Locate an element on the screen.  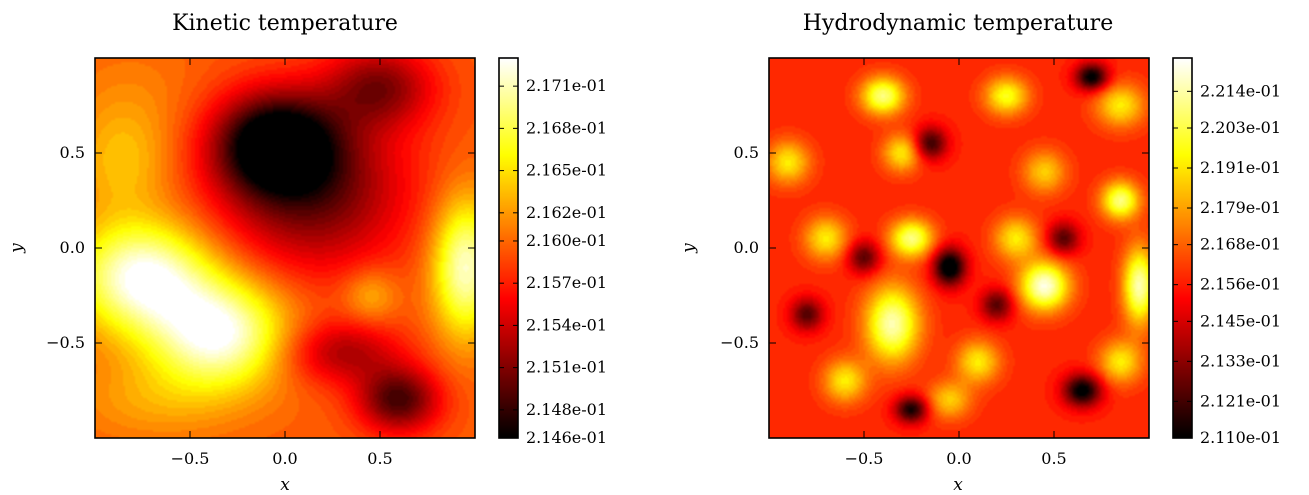
colorbar-tick-label: 2.145e-01 is located at coordinates (1240, 320).